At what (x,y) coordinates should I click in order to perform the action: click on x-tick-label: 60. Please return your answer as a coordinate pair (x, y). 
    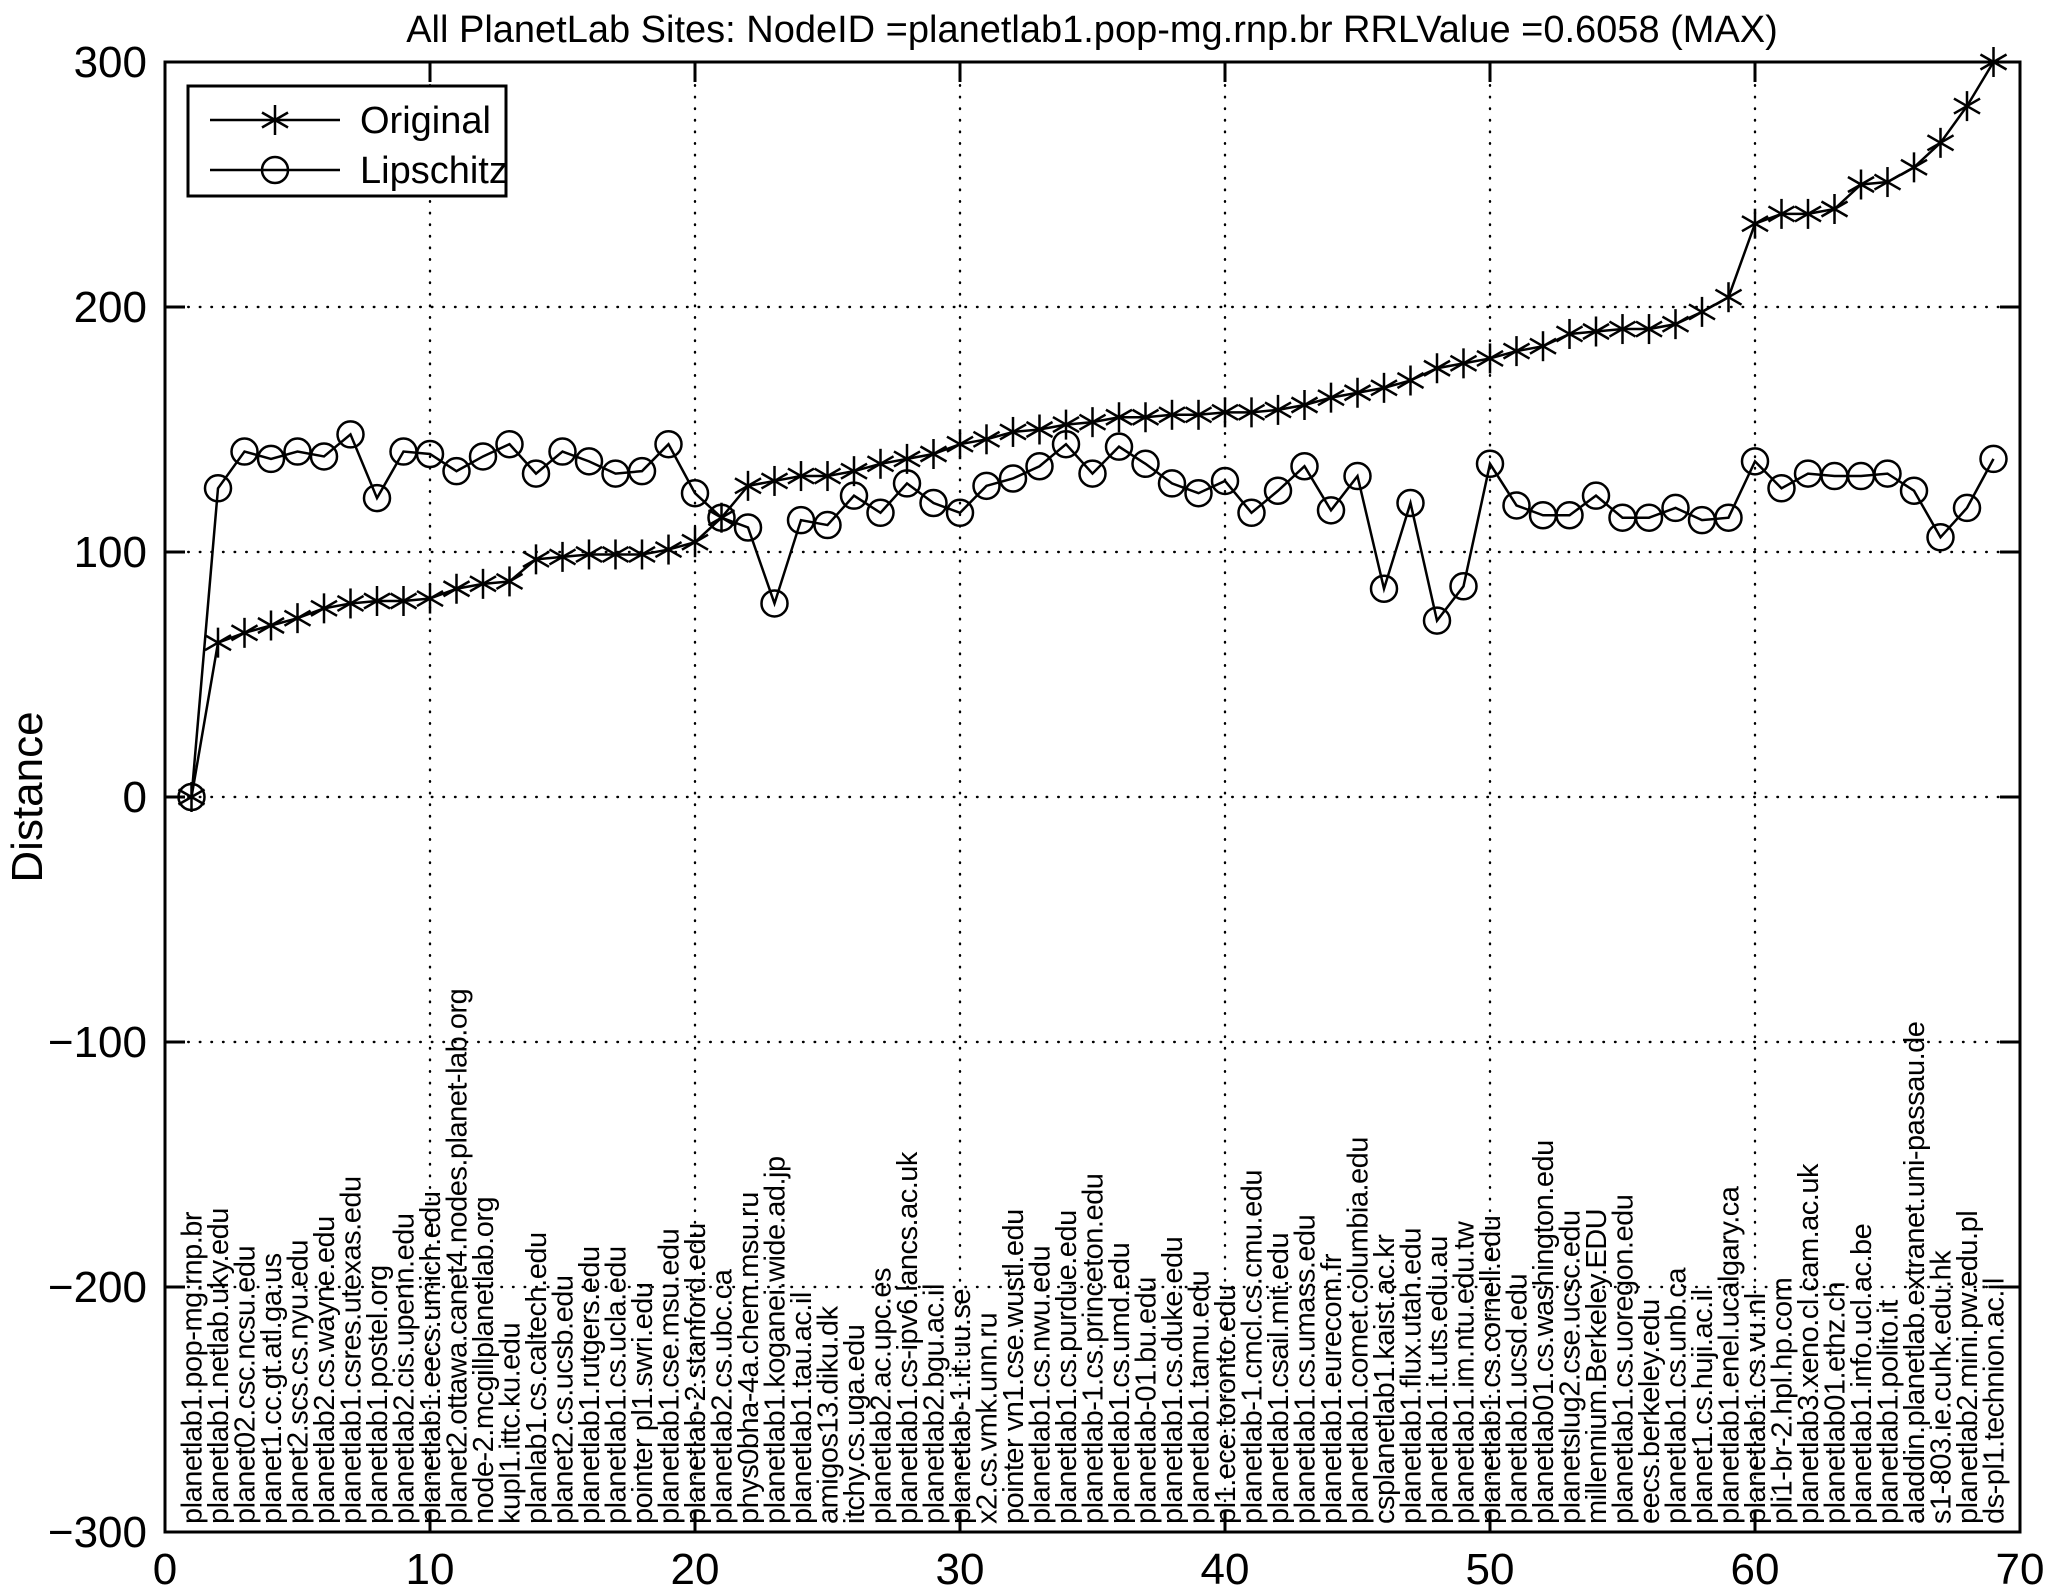
    Looking at the image, I should click on (1755, 1568).